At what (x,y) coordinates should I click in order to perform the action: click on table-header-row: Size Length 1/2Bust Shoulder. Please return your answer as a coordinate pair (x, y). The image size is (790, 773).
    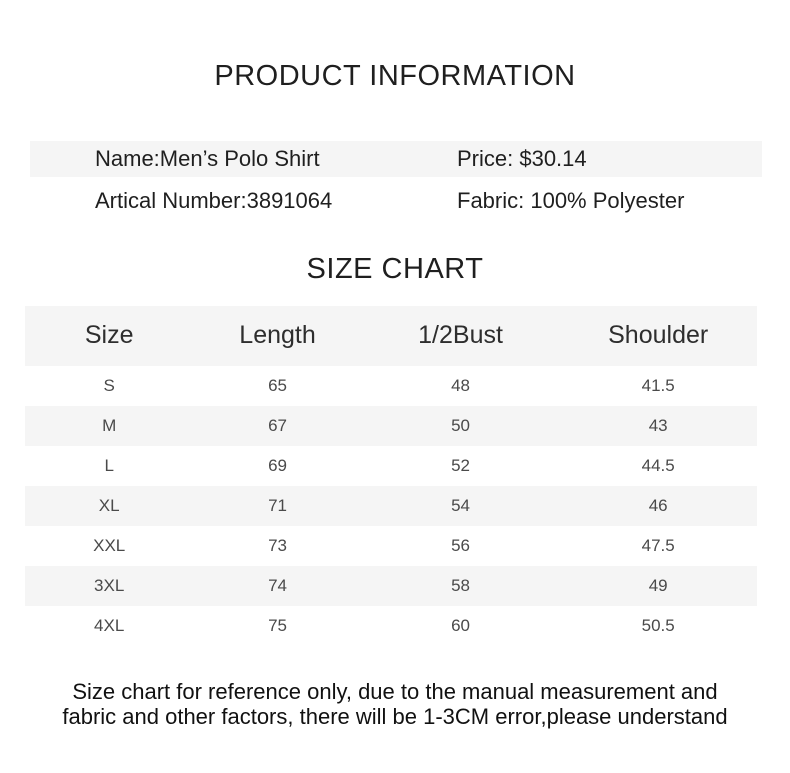
    Looking at the image, I should click on (391, 335).